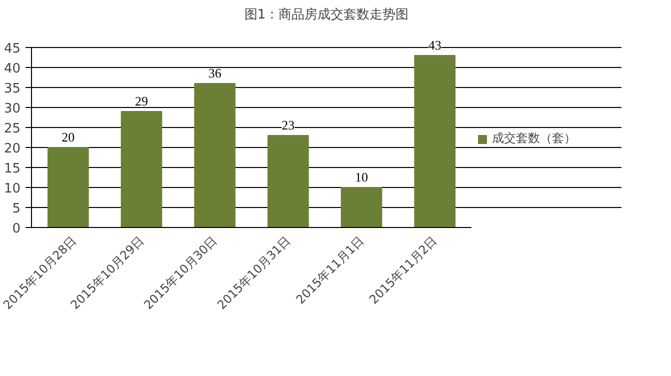  What do you see at coordinates (288, 125) in the screenshot?
I see `data-label: 23` at bounding box center [288, 125].